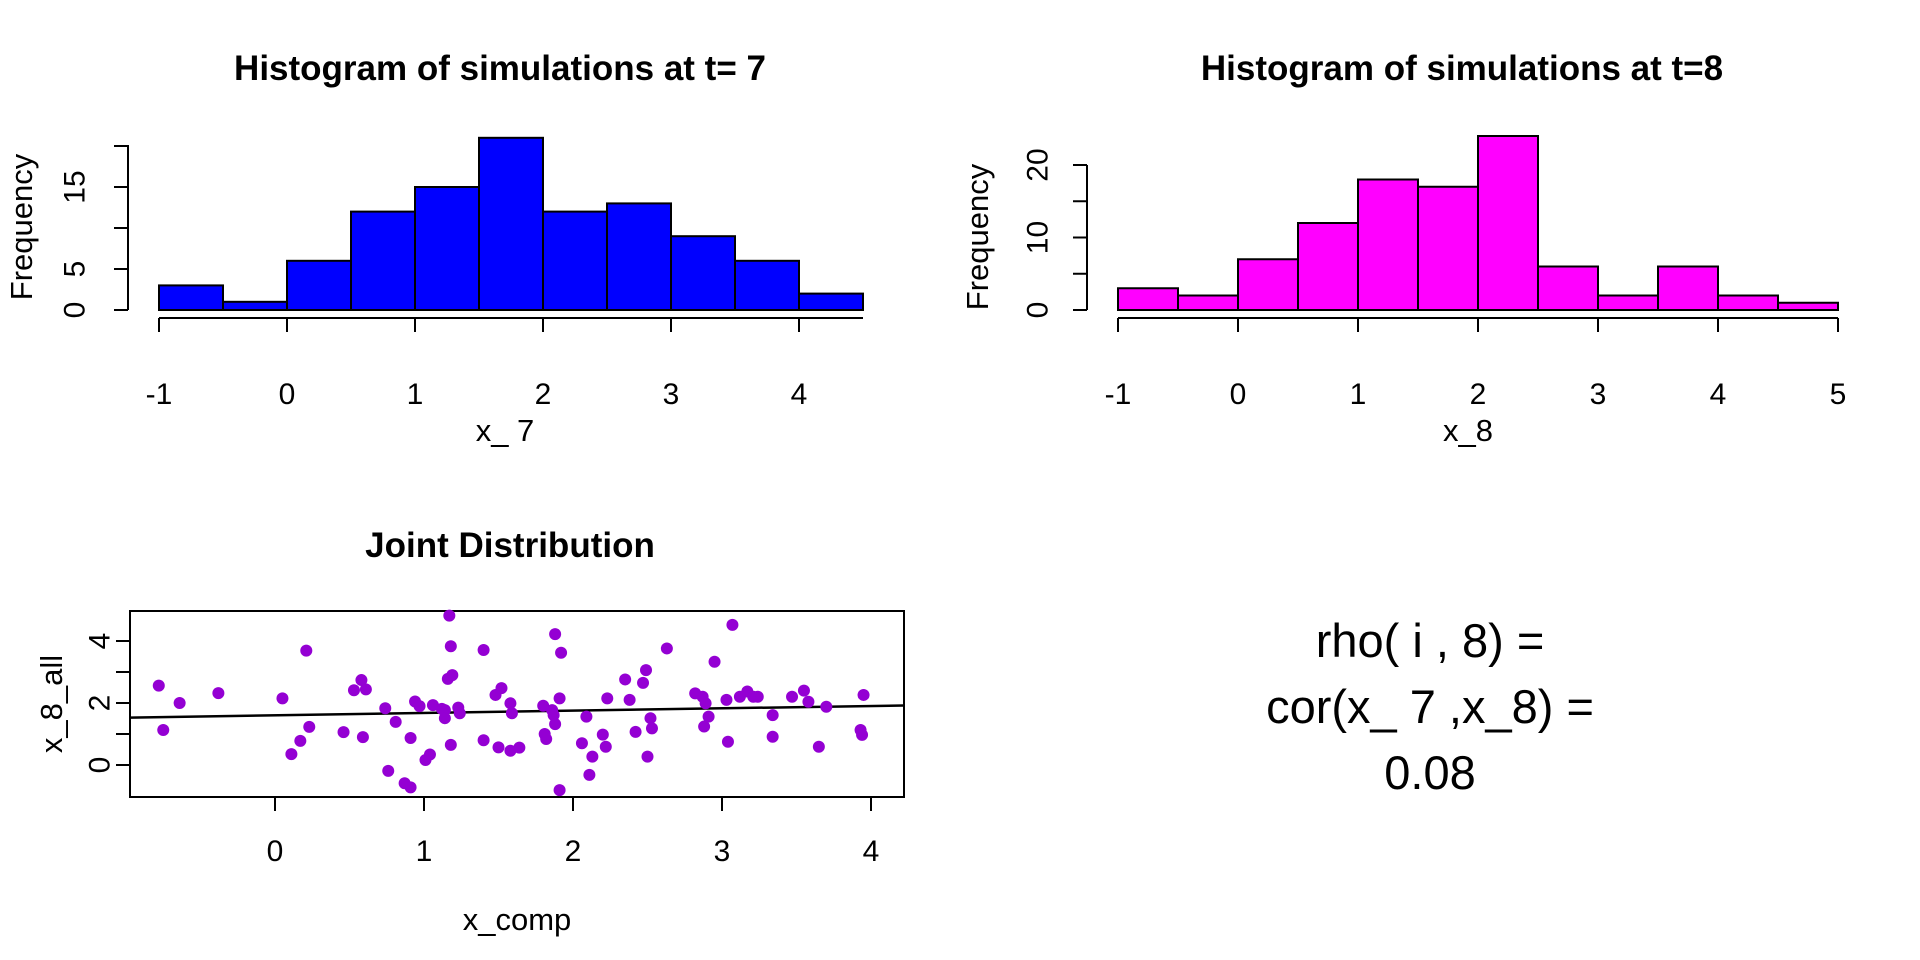 The image size is (1920, 960). What do you see at coordinates (500, 68) in the screenshot?
I see `hist-t7-title: Histogram of simulations at t= 7` at bounding box center [500, 68].